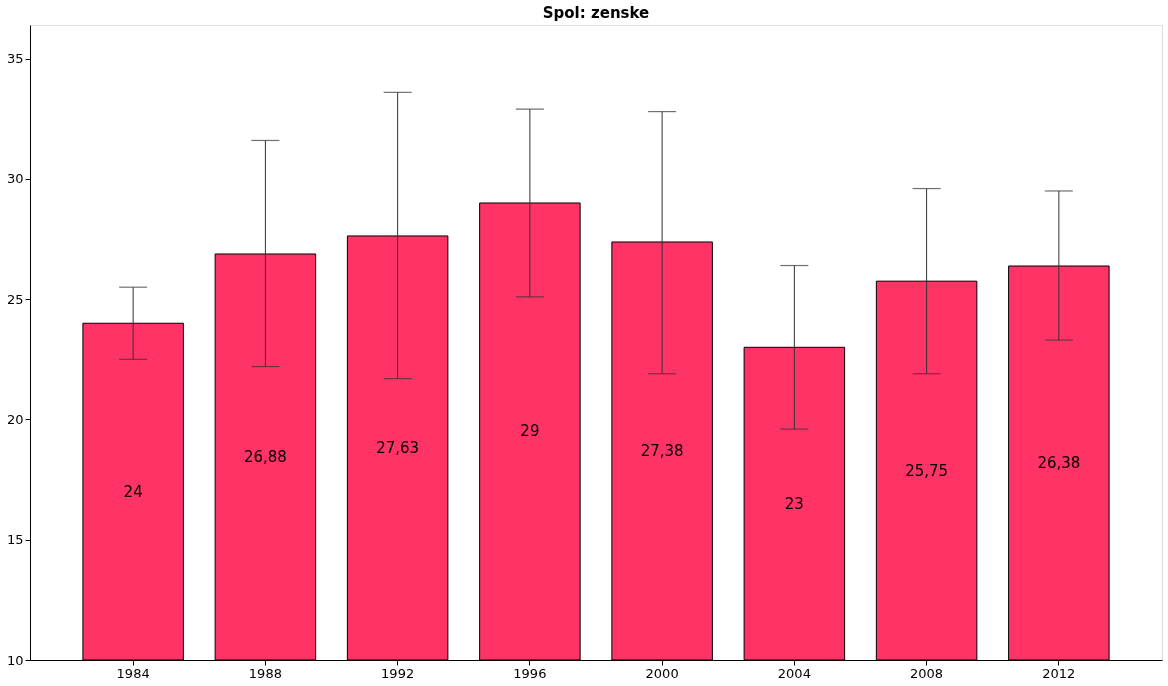  Describe the element at coordinates (927, 673) in the screenshot. I see `x-tick-label: 2008` at that location.